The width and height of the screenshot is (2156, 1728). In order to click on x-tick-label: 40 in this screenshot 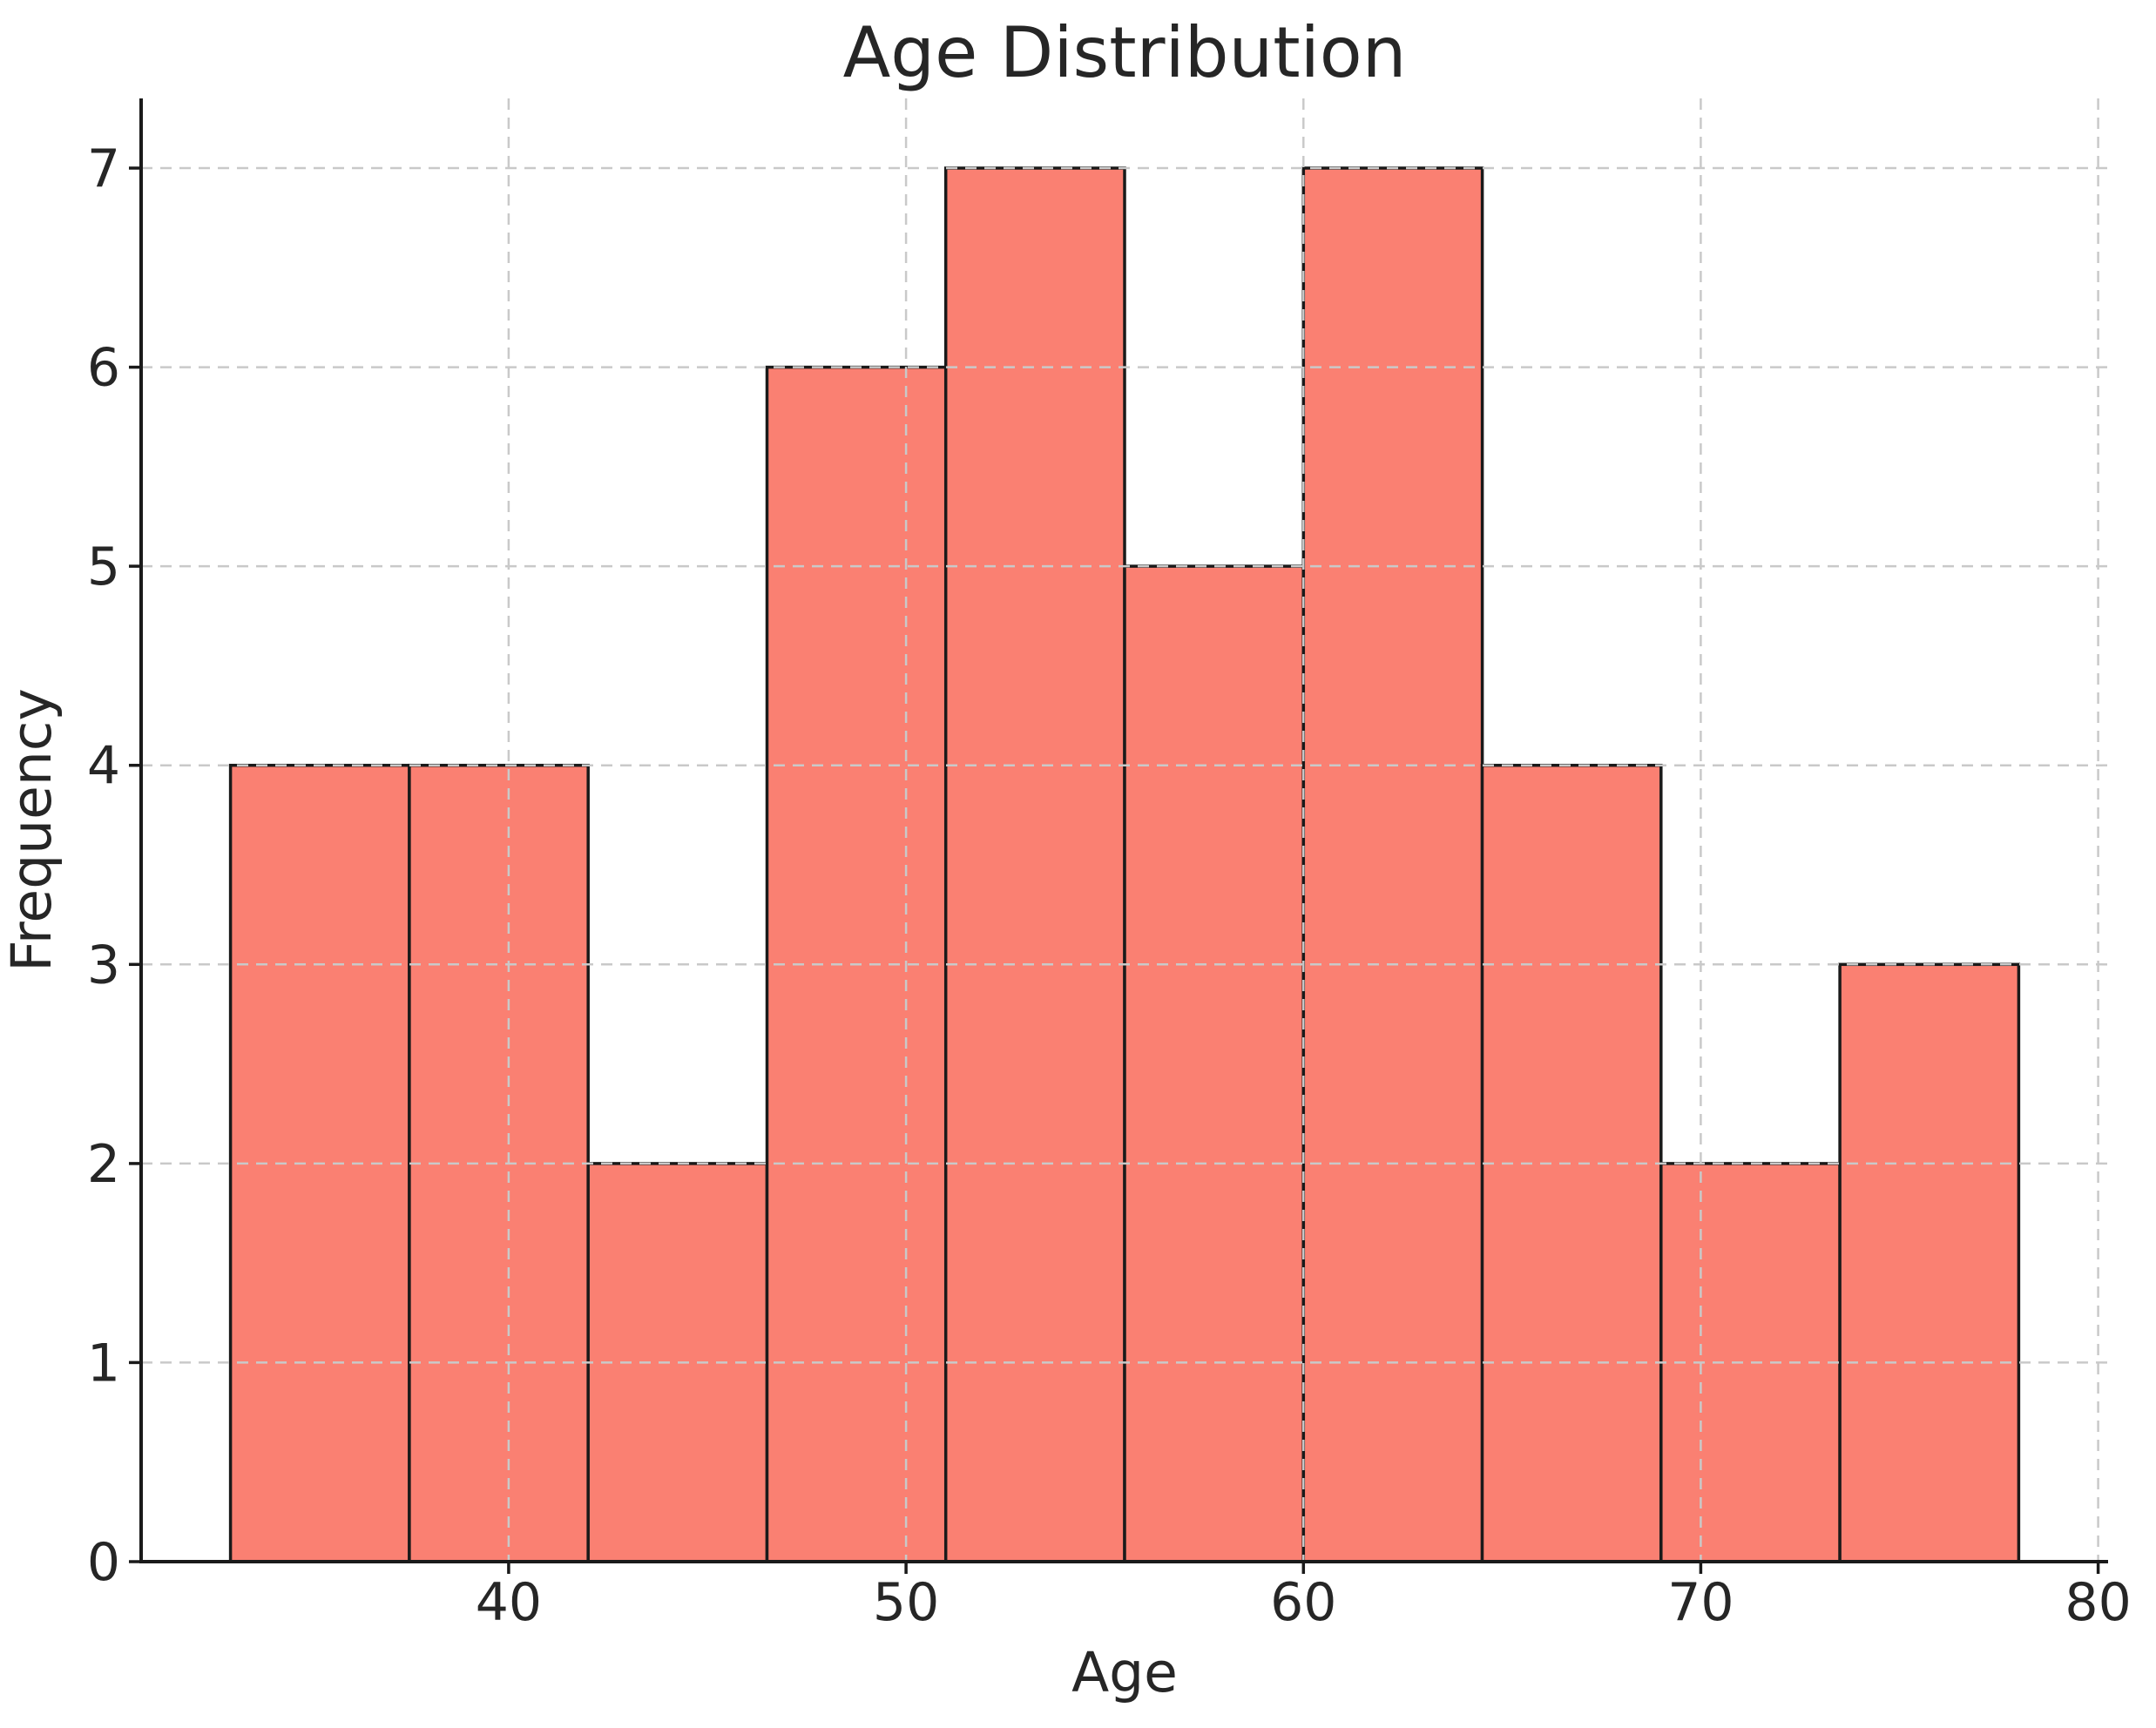, I will do `click(509, 1602)`.